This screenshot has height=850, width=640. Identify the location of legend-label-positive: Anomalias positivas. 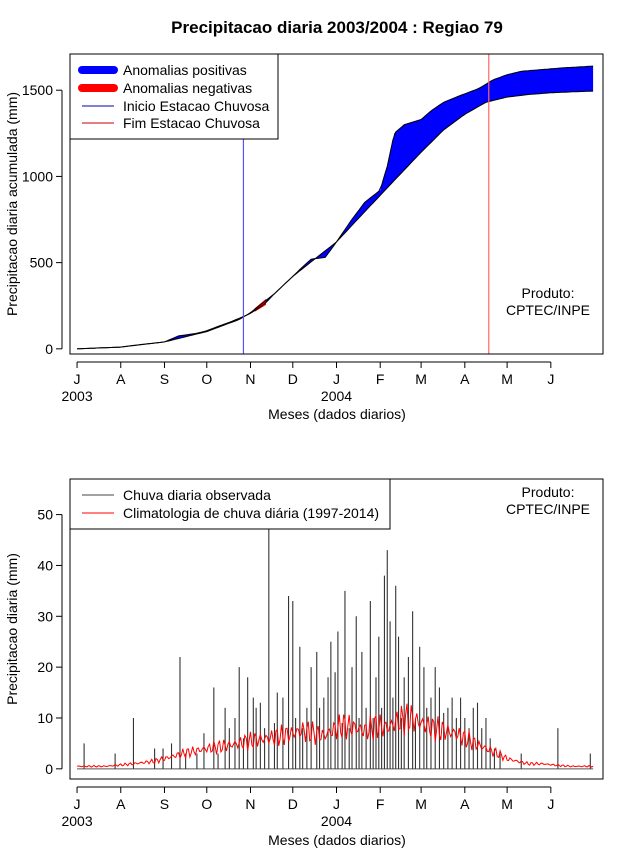
(185, 70).